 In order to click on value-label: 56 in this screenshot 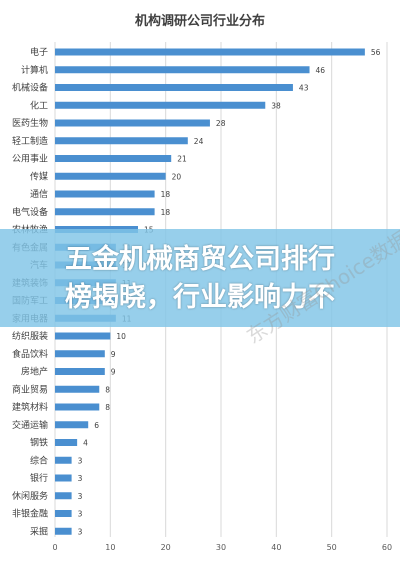, I will do `click(376, 52)`.